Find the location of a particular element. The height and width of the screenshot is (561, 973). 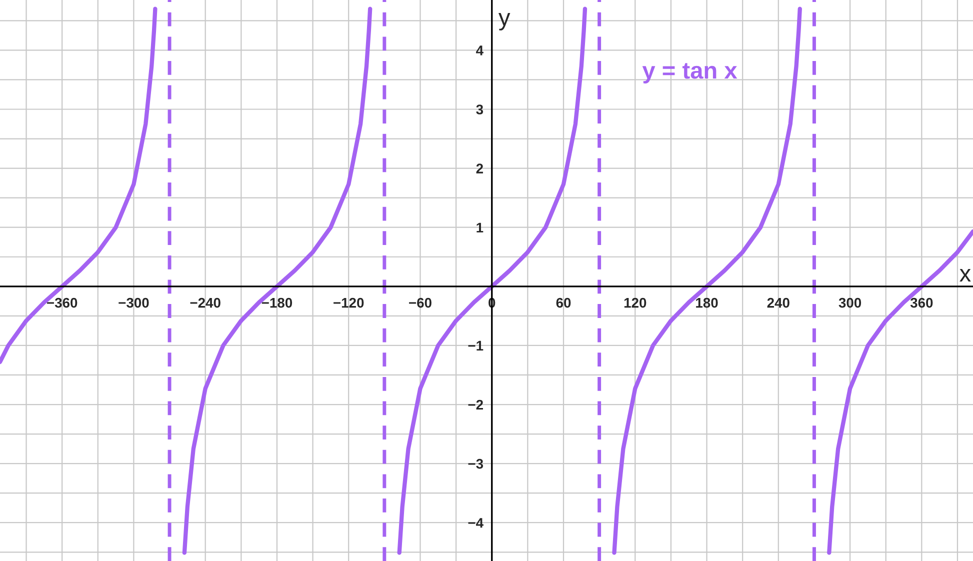

x-tick-label: 120 is located at coordinates (635, 303).